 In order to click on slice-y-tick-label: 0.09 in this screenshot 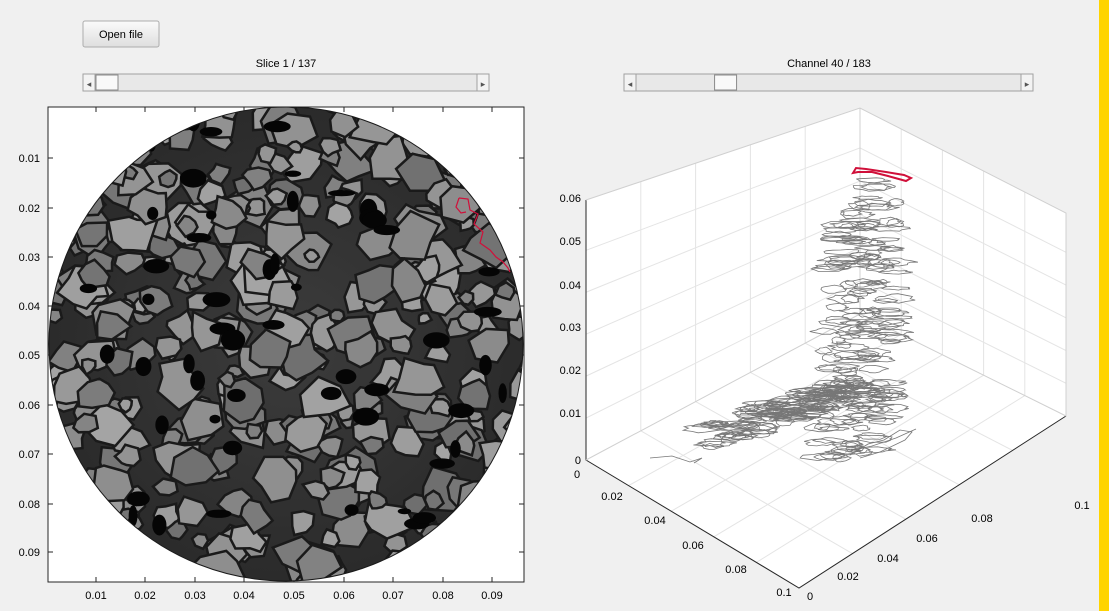, I will do `click(29, 553)`.